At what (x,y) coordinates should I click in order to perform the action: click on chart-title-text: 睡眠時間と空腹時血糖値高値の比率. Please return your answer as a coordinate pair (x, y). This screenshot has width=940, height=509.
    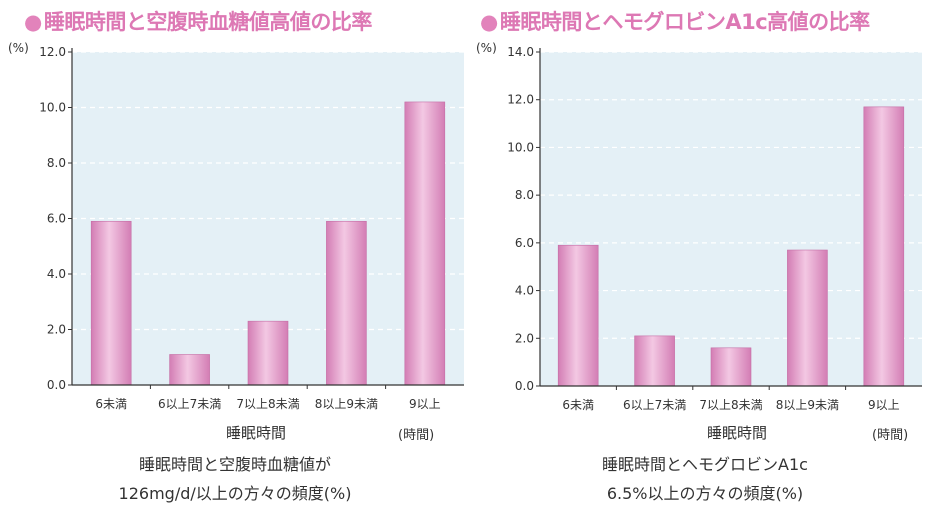
    Looking at the image, I should click on (208, 22).